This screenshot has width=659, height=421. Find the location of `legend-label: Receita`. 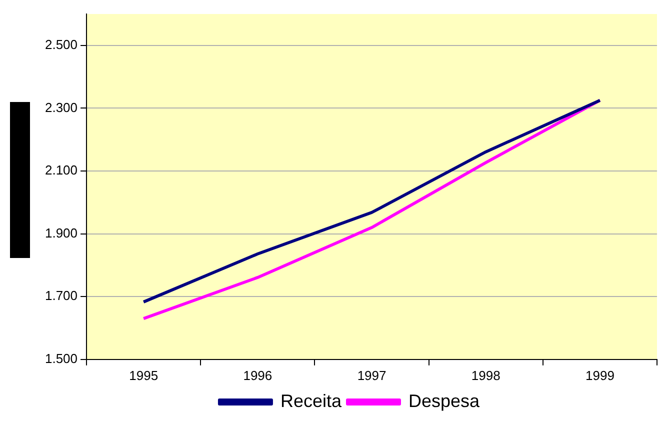

legend-label: Receita is located at coordinates (311, 400).